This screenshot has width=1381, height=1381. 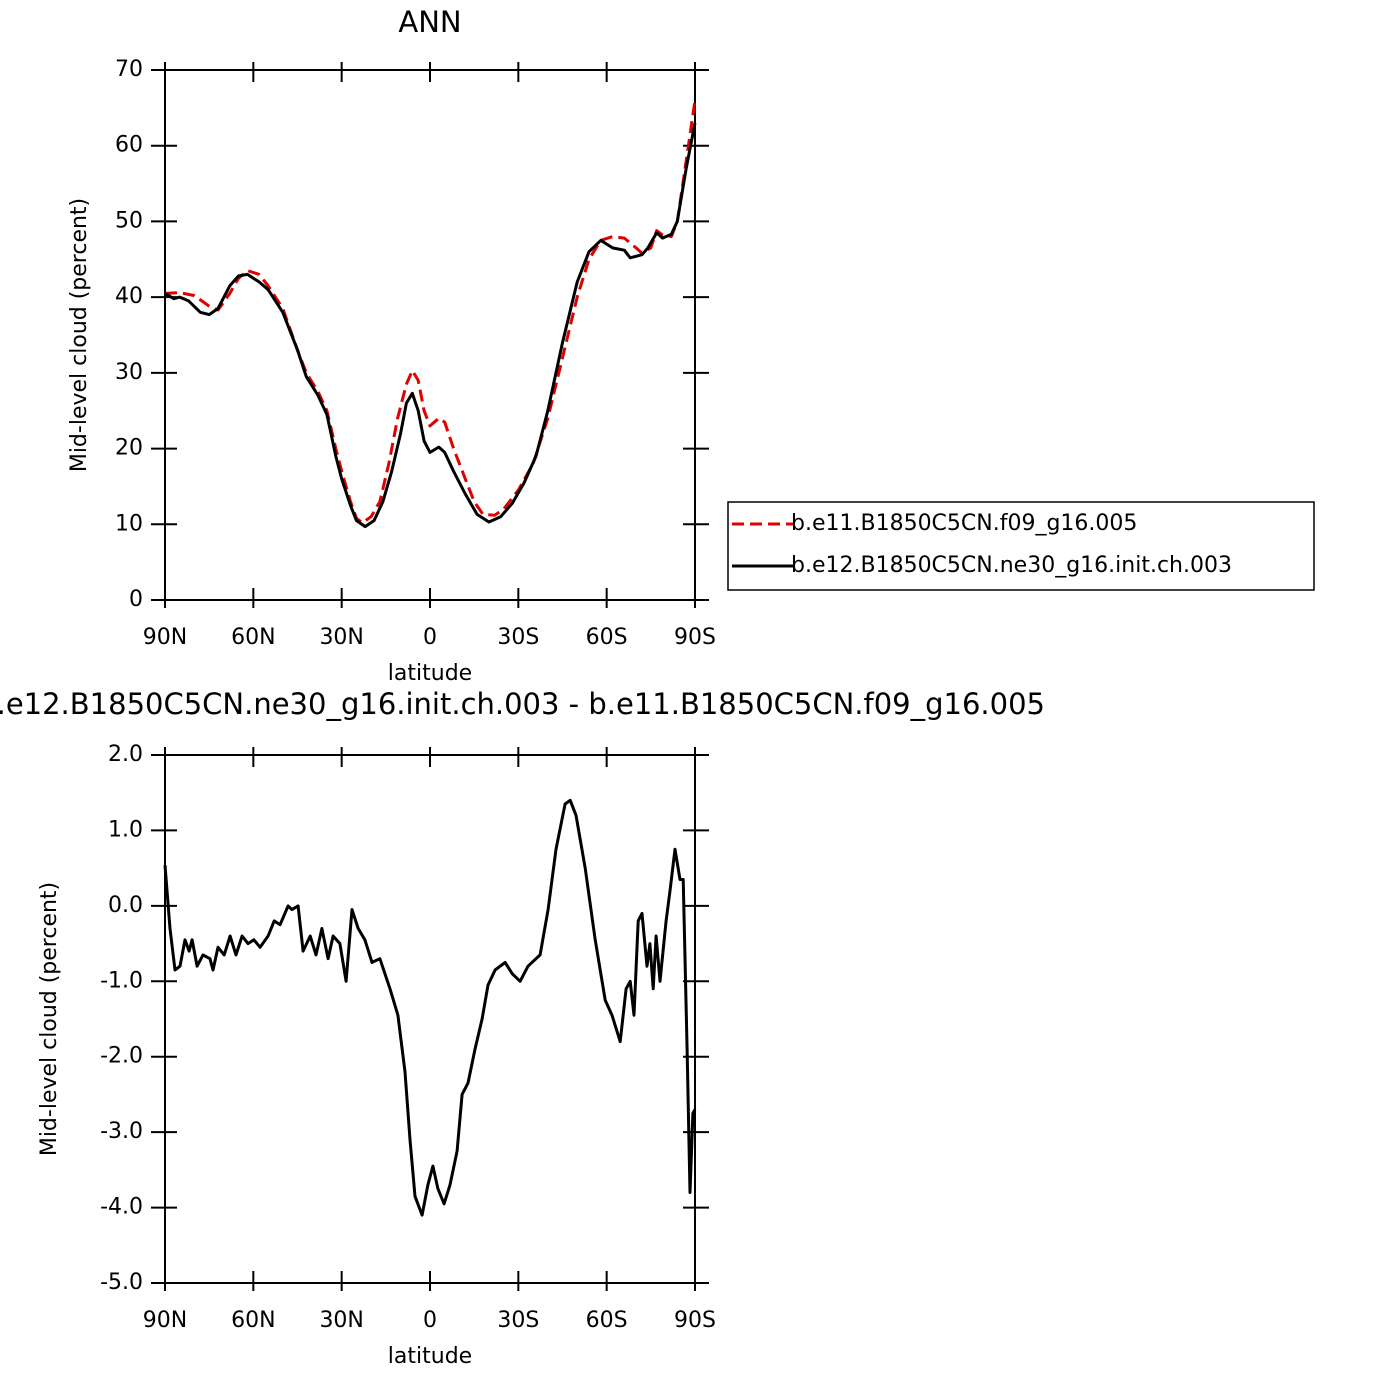 I want to click on legend-label: b.e11.B1850C5CN.f09_g16.005, so click(x=964, y=523).